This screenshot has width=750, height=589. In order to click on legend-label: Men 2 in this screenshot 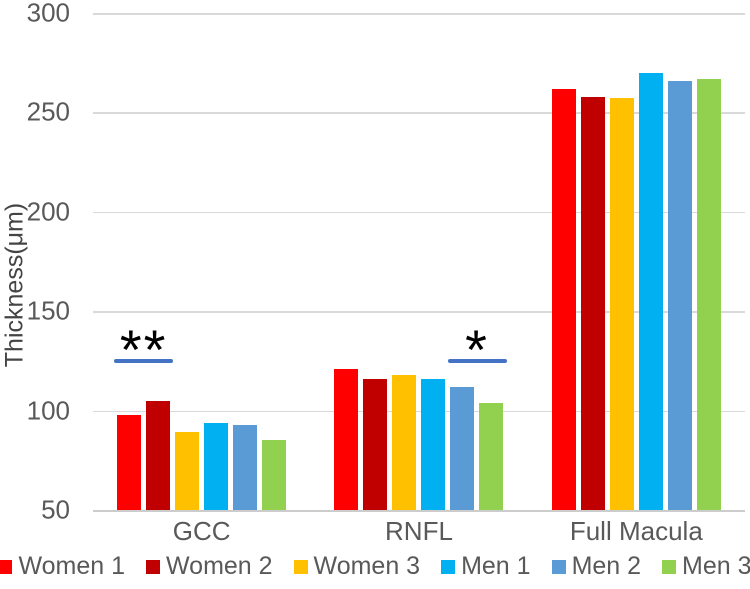, I will do `click(606, 566)`.